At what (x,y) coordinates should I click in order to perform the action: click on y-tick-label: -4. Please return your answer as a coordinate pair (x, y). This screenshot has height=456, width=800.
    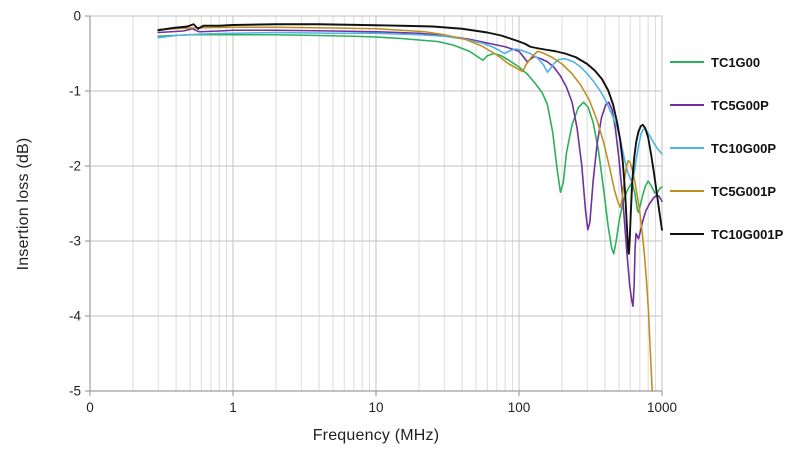
    Looking at the image, I should click on (75, 316).